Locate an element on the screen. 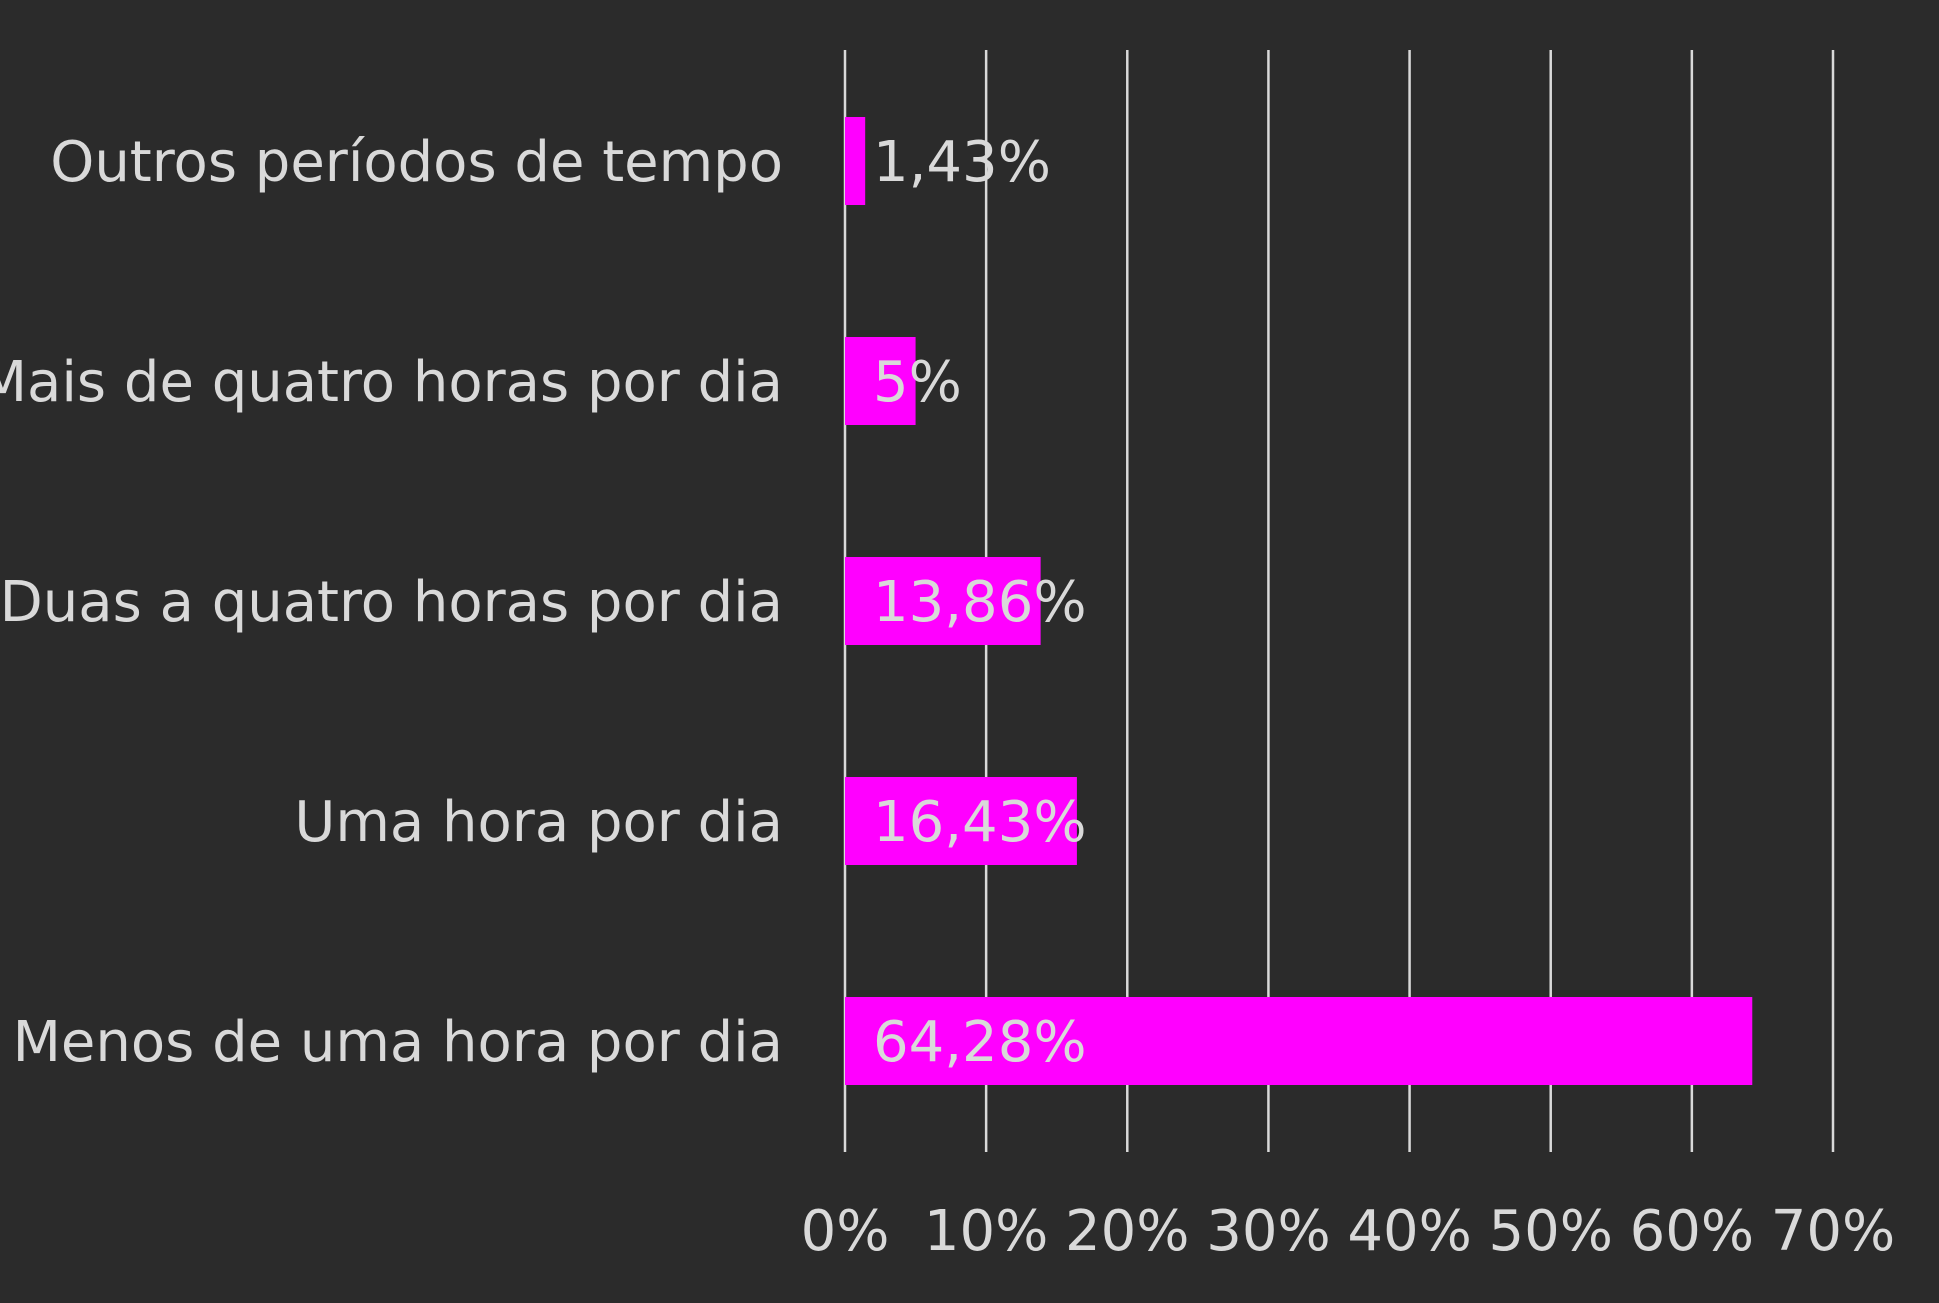  data-labels: 1,43% 5% 13,86% 16,43% 64,28% is located at coordinates (980, 602).